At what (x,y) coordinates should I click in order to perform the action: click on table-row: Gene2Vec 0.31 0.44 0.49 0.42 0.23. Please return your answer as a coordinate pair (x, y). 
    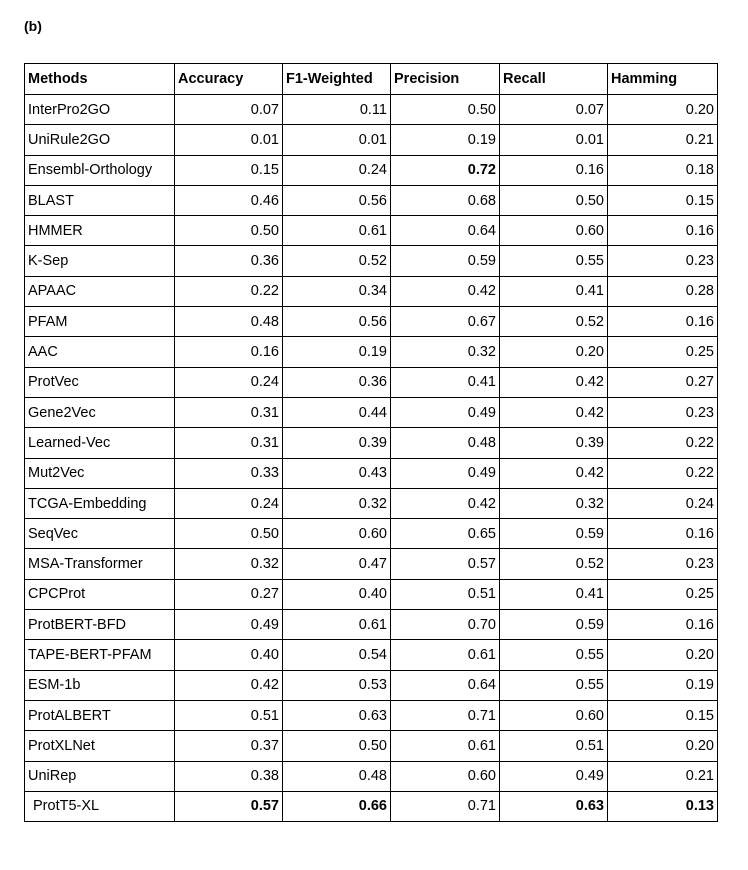
    Looking at the image, I should click on (371, 412).